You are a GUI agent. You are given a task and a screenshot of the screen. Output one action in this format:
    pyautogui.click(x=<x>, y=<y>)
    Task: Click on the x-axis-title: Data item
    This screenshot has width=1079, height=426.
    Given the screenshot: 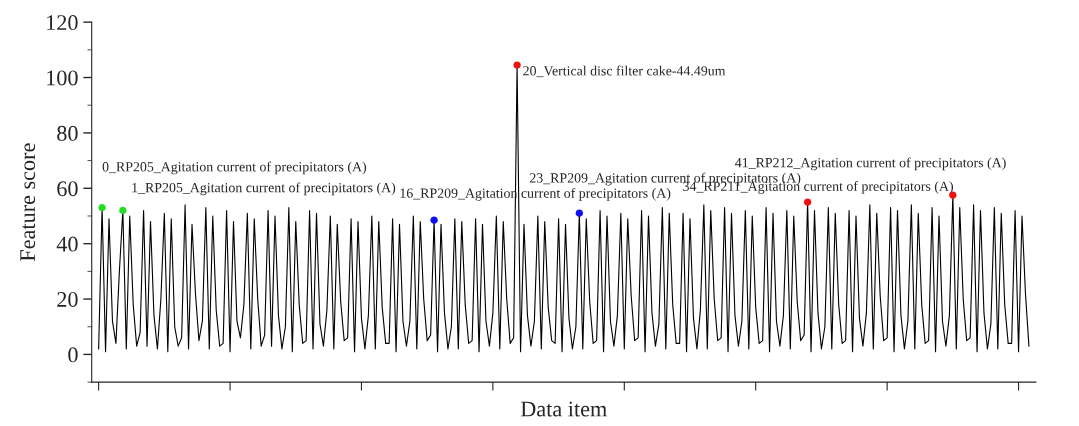 What is the action you would take?
    pyautogui.click(x=563, y=409)
    